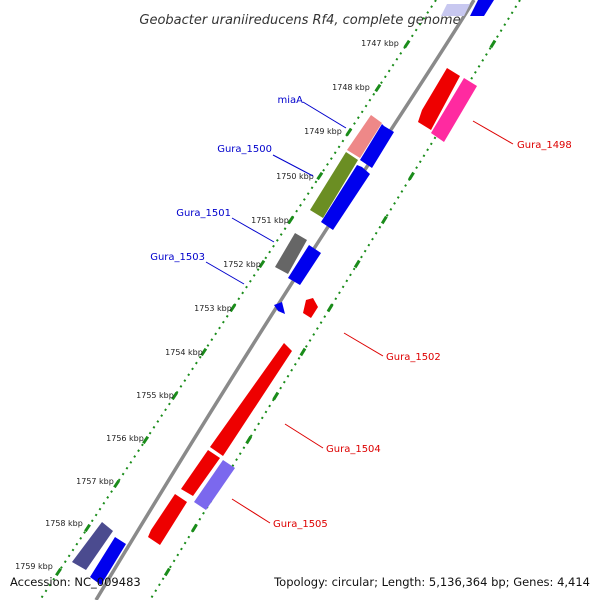 The image size is (600, 600). Describe the element at coordinates (455, 10) in the screenshot. I see `feature-top-faded` at that location.